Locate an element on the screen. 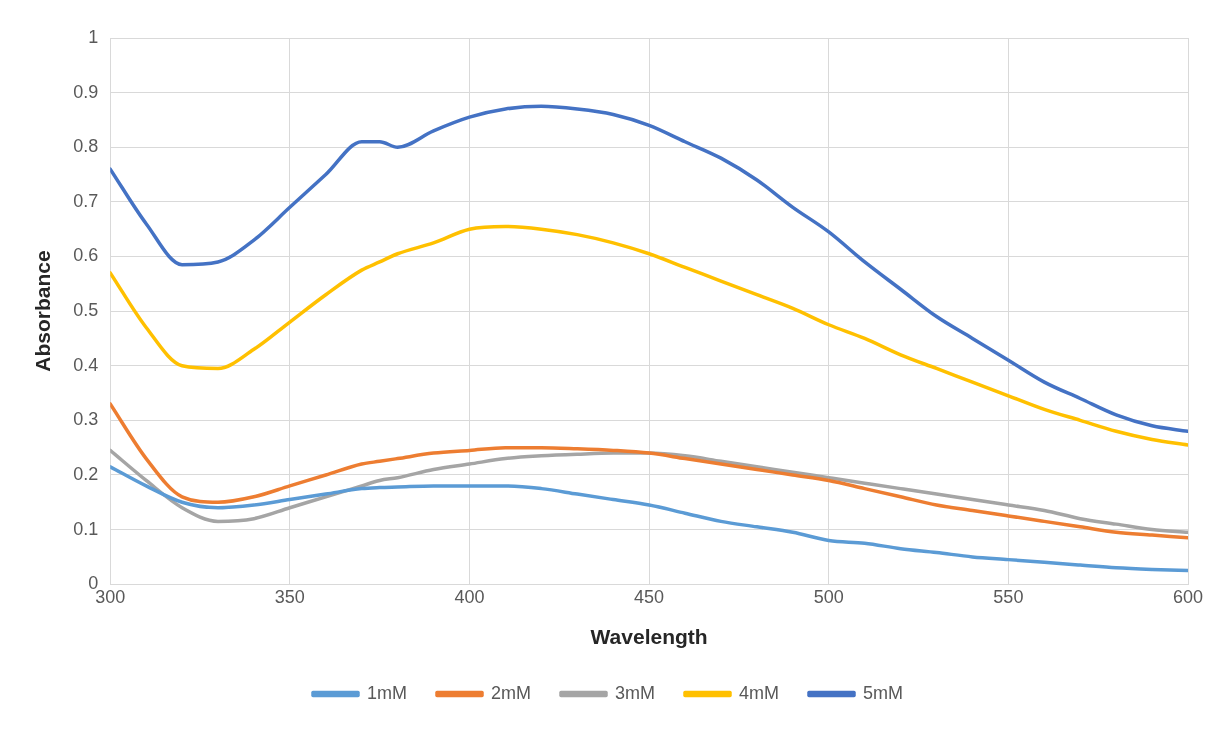  y-tick-label: 1 is located at coordinates (93, 36).